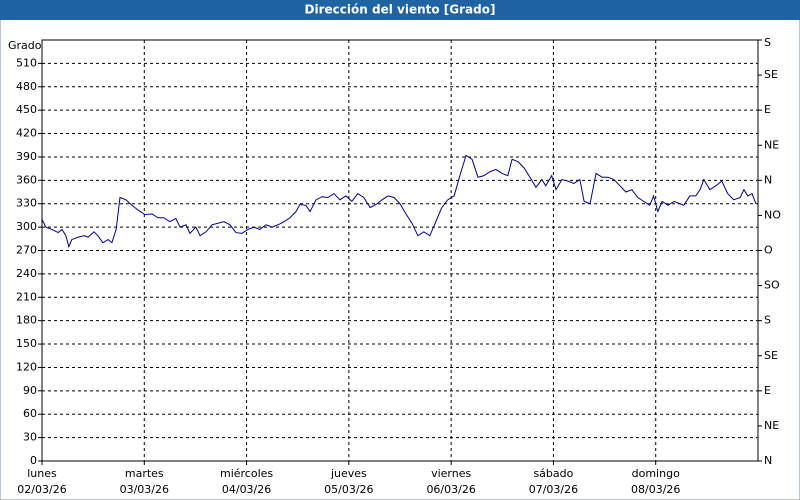  What do you see at coordinates (41, 489) in the screenshot?
I see `x-tick-date: 02/03/26` at bounding box center [41, 489].